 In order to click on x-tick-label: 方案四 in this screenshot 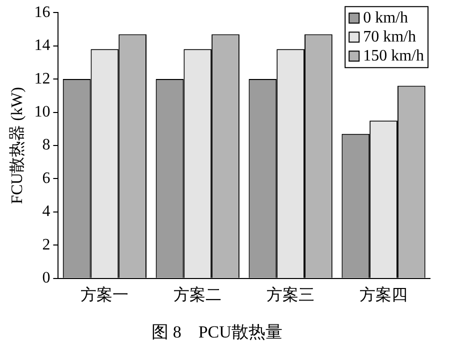, I will do `click(384, 295)`.